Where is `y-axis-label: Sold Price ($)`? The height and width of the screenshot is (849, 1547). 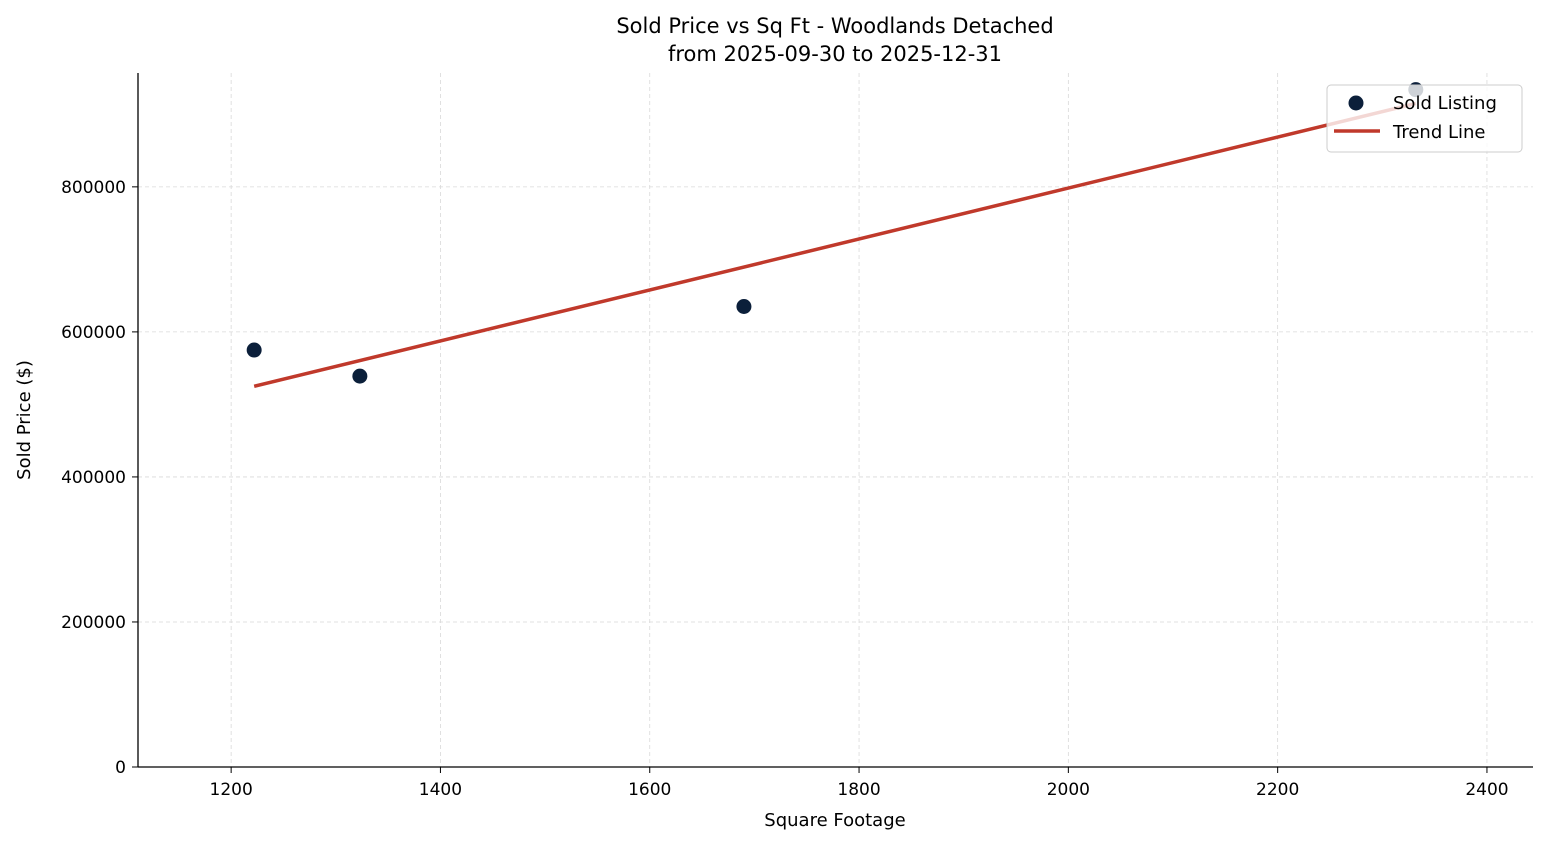 y-axis-label: Sold Price ($) is located at coordinates (24, 420).